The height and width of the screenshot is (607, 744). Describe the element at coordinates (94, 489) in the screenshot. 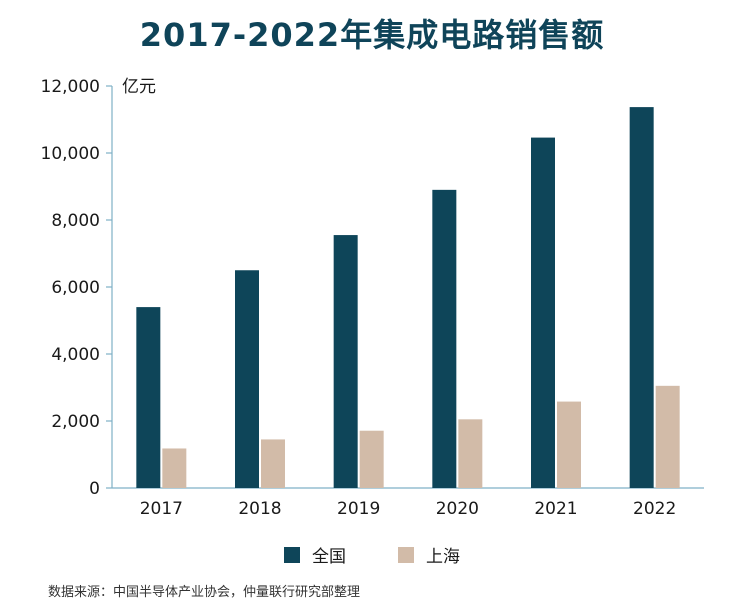

I see `y-tick-label: 0` at that location.